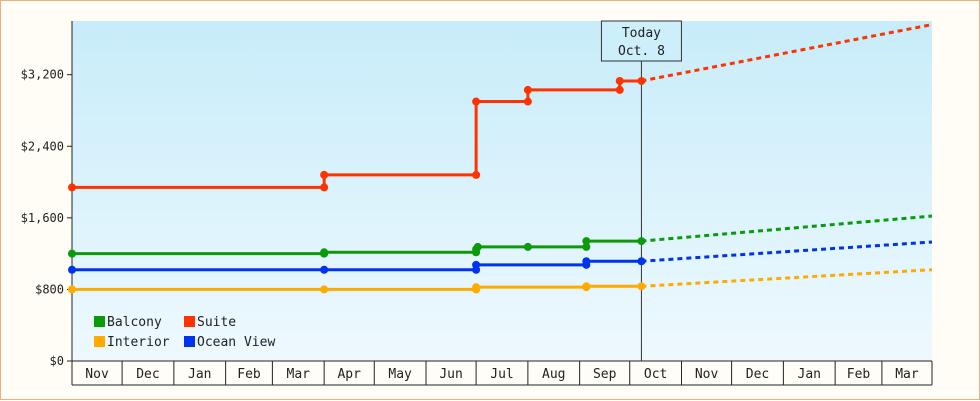 This screenshot has width=980, height=401. Describe the element at coordinates (99, 341) in the screenshot. I see `legend-swatch-interior` at that location.